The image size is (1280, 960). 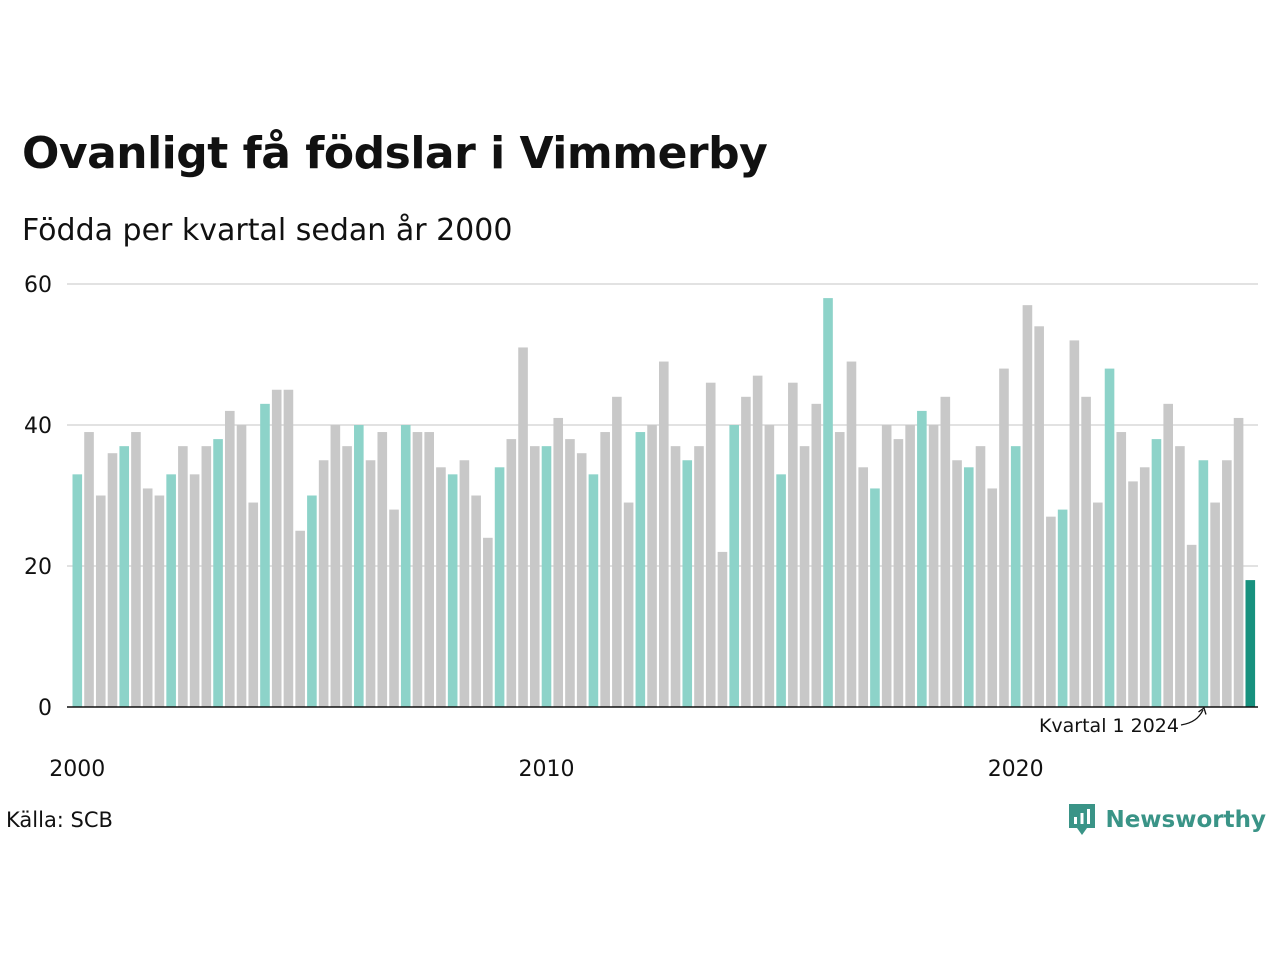 I want to click on x-tick-label: 2020, so click(x=1016, y=769).